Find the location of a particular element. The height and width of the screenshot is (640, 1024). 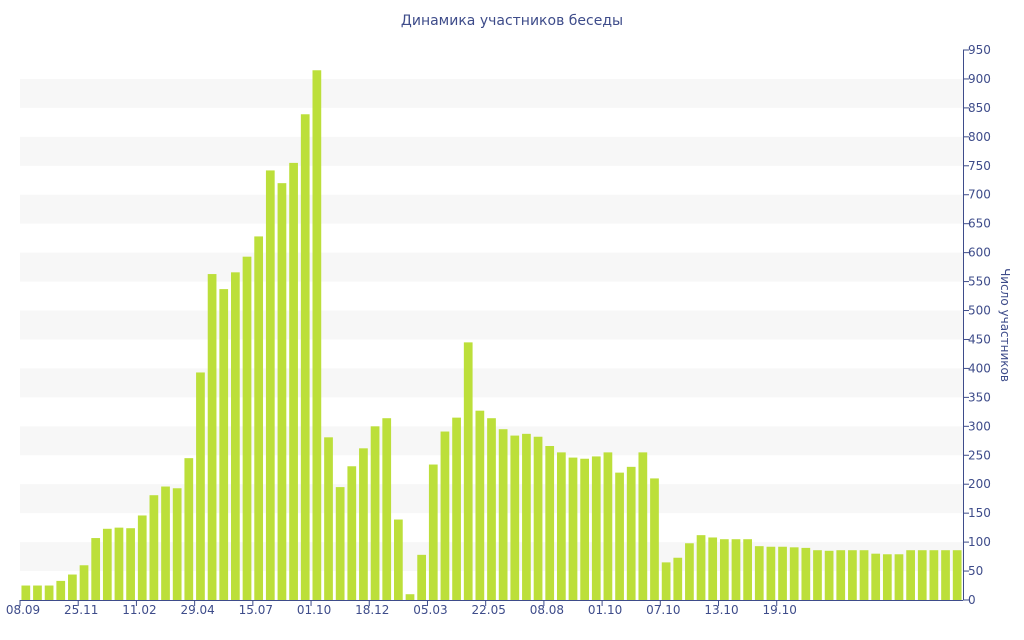

x-tick-label: 08.08 is located at coordinates (547, 610).